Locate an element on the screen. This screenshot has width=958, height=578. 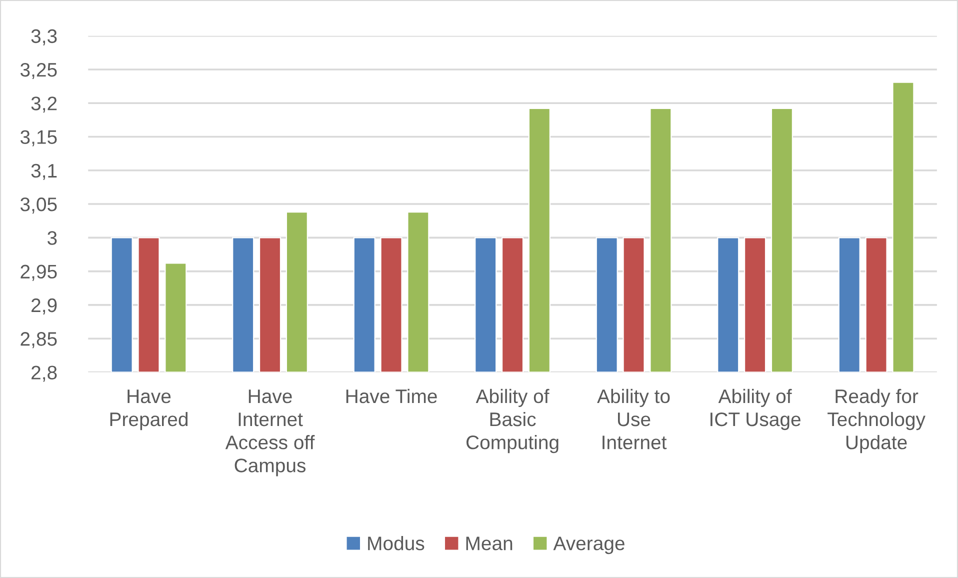
y-tick-label: 2,9 is located at coordinates (44, 306).